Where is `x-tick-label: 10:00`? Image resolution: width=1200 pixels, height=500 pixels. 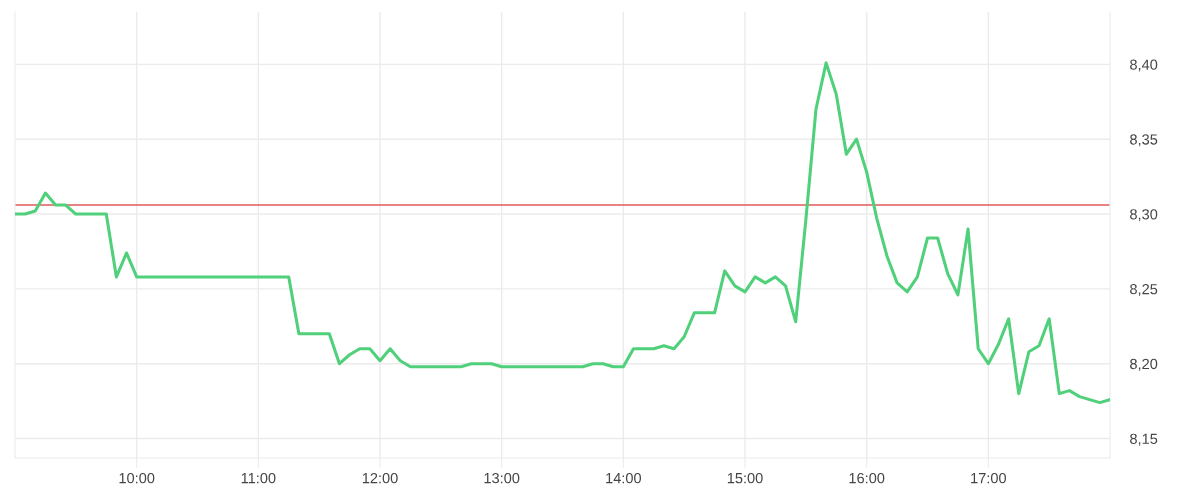
x-tick-label: 10:00 is located at coordinates (137, 478).